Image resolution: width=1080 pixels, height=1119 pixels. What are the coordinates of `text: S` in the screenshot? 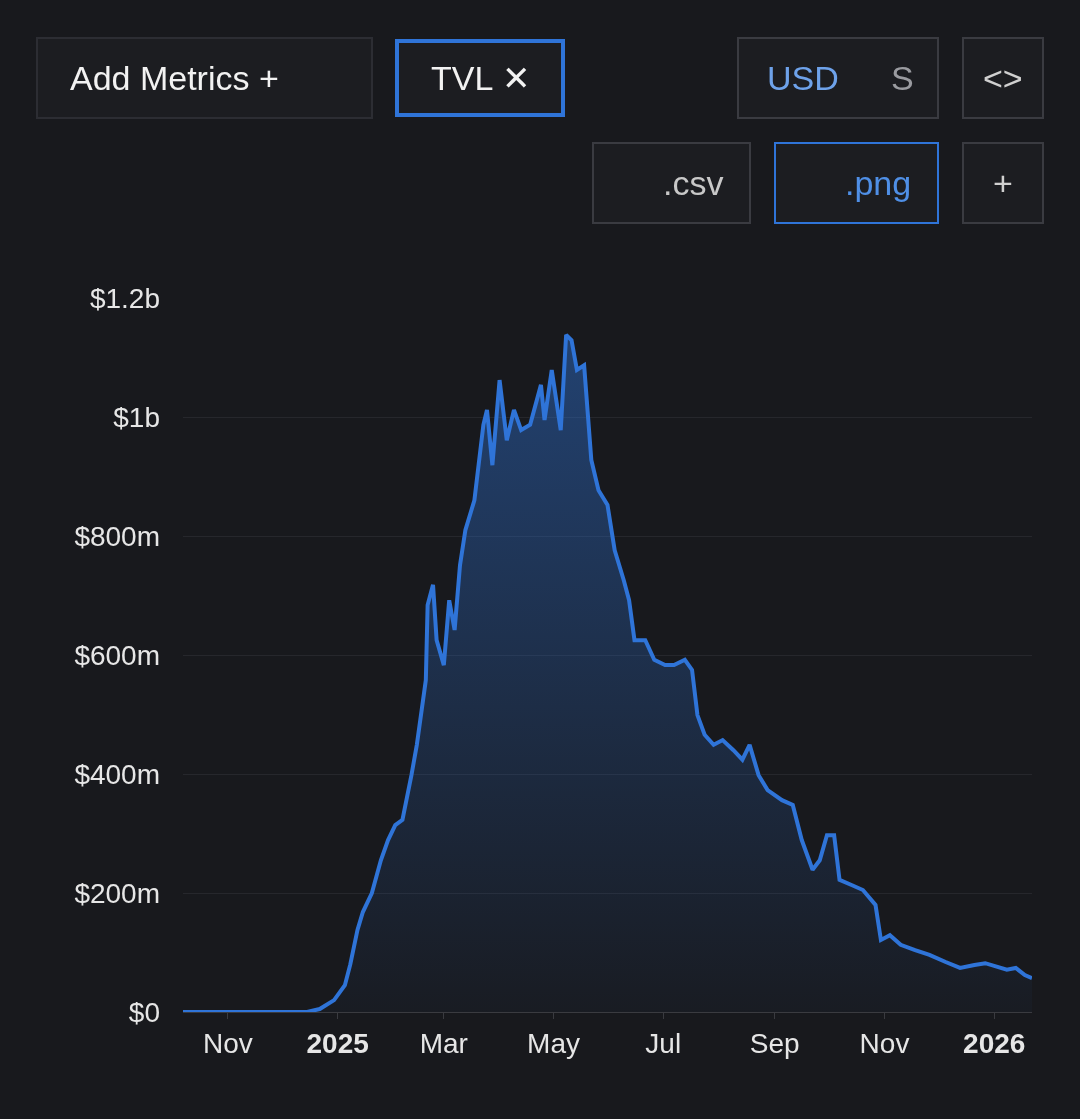 It's located at (902, 78).